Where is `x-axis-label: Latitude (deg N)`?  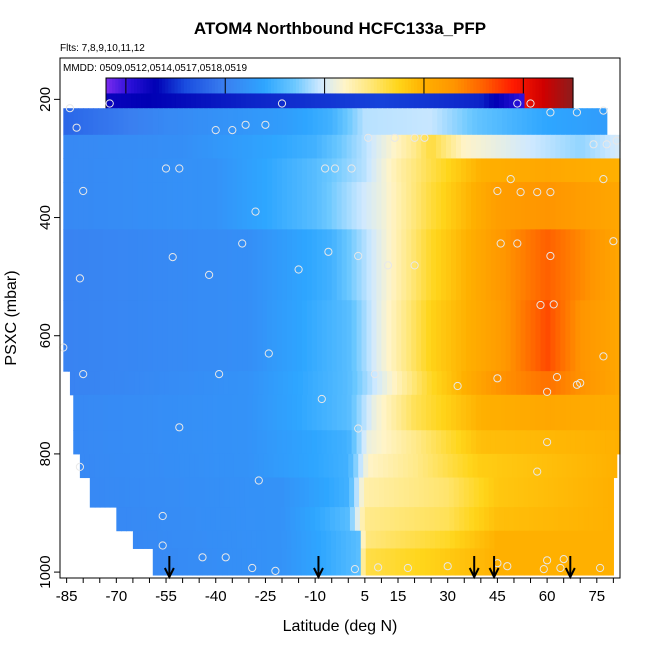 x-axis-label: Latitude (deg N) is located at coordinates (340, 626).